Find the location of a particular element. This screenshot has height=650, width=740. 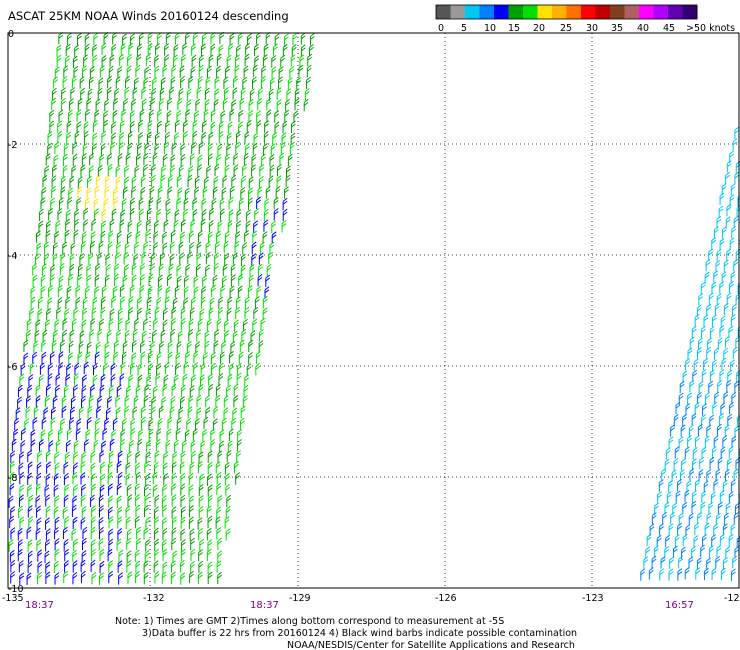

colorbar-label: 10 is located at coordinates (490, 28).